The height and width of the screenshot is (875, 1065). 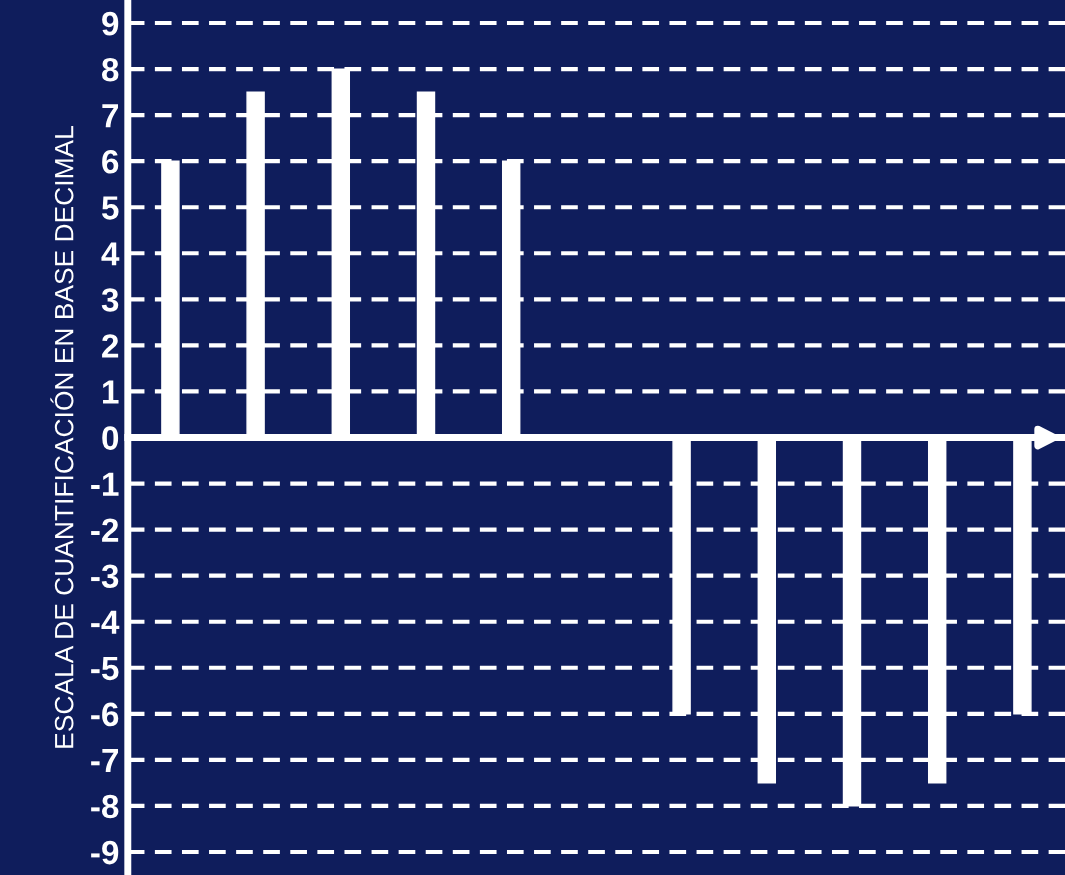 What do you see at coordinates (110, 161) in the screenshot?
I see `y-tick-label: 6` at bounding box center [110, 161].